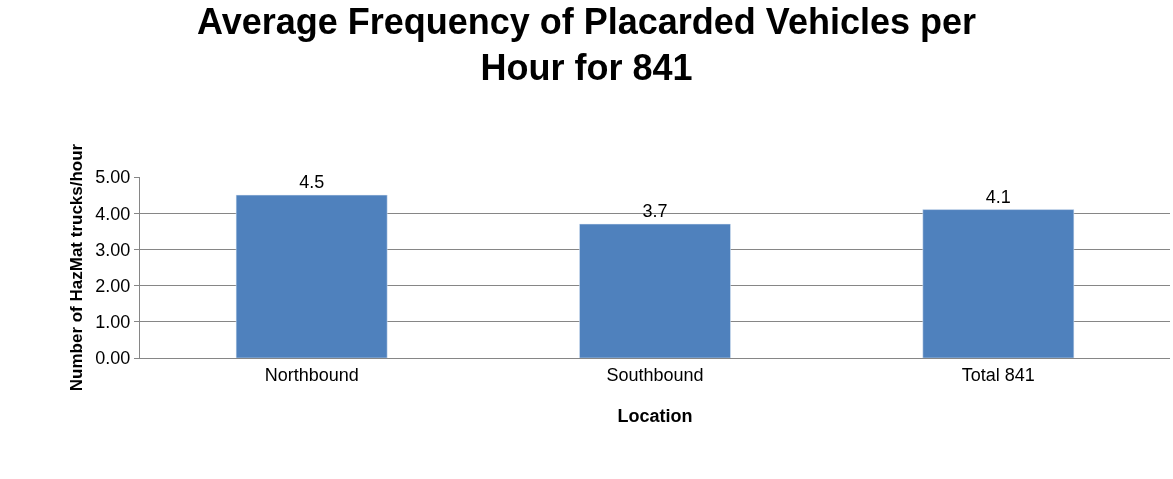 Image resolution: width=1173 pixels, height=479 pixels. Describe the element at coordinates (113, 358) in the screenshot. I see `y-tick-label: 0.00` at that location.